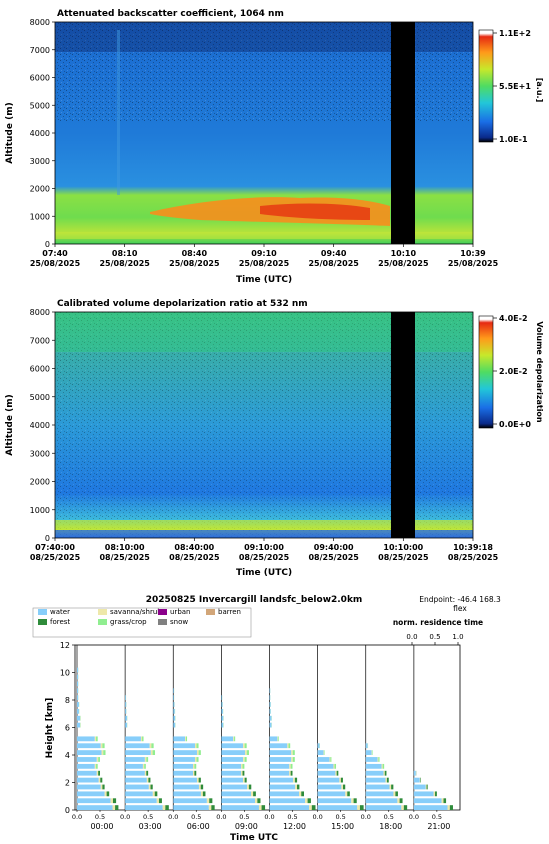 The width and height of the screenshot is (549, 844). Describe the element at coordinates (411, 637) in the screenshot. I see `top-tick-label: 0.0` at that location.